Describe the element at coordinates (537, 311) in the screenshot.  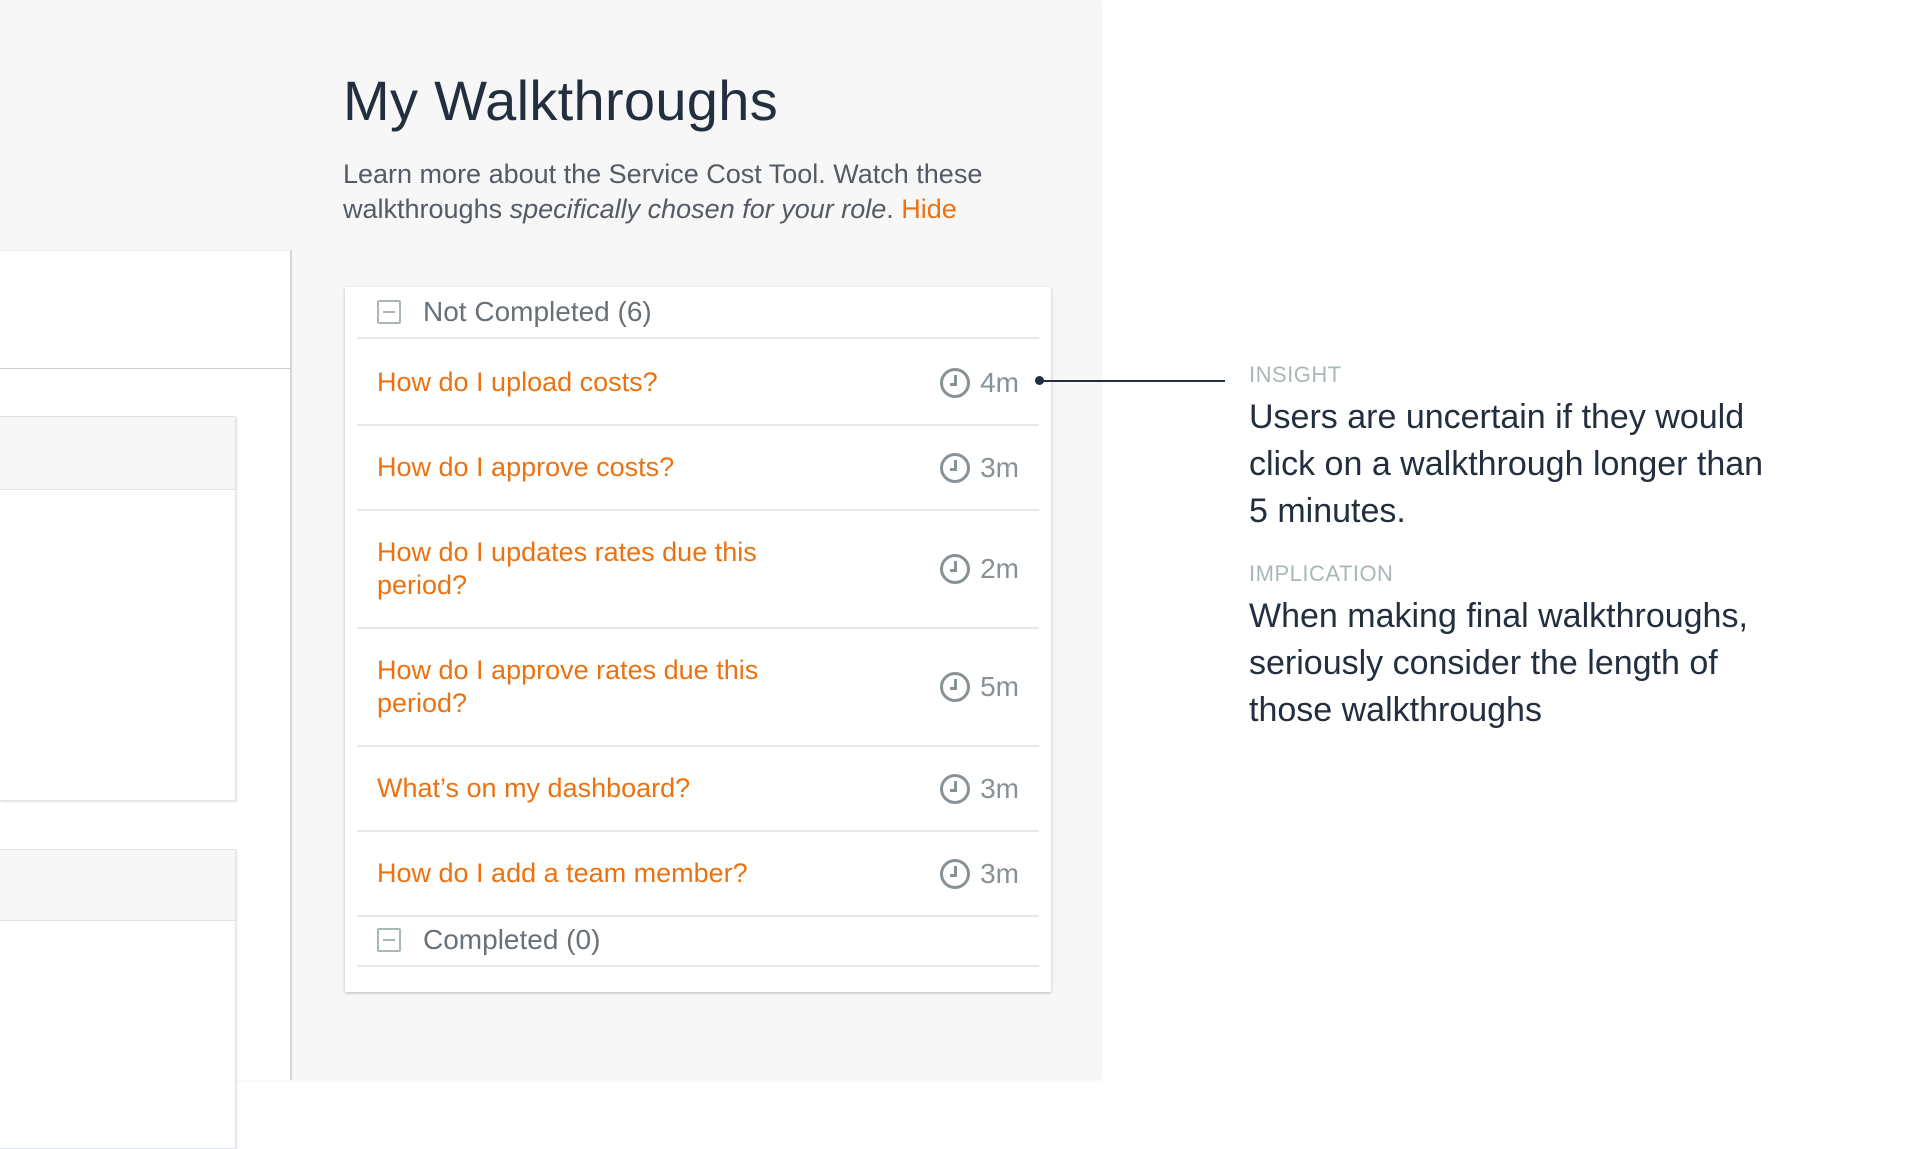
I see `section-label: Not Completed (6)` at that location.